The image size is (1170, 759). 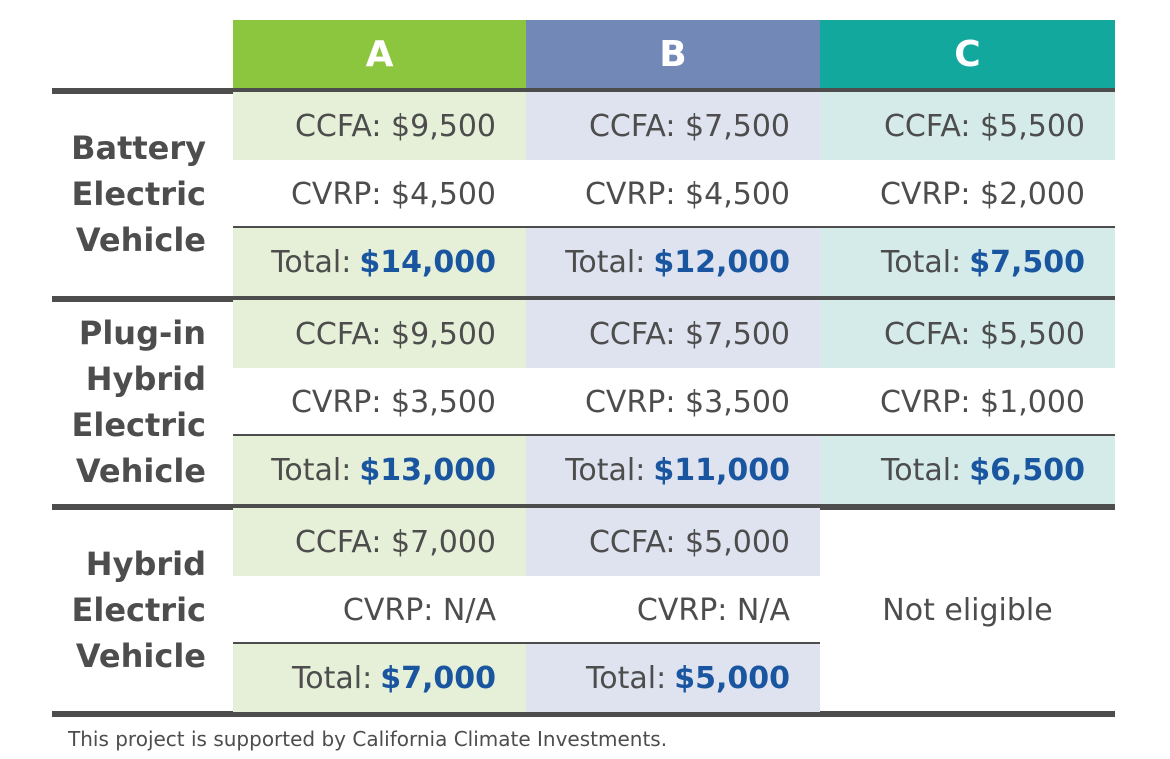 I want to click on column-header-a: A, so click(x=379, y=54).